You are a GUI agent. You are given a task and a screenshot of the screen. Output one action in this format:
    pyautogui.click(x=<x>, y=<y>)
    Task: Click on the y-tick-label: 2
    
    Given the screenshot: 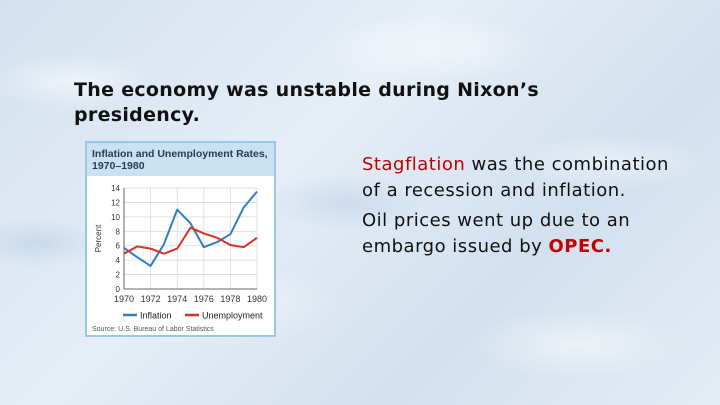 What is the action you would take?
    pyautogui.click(x=118, y=275)
    